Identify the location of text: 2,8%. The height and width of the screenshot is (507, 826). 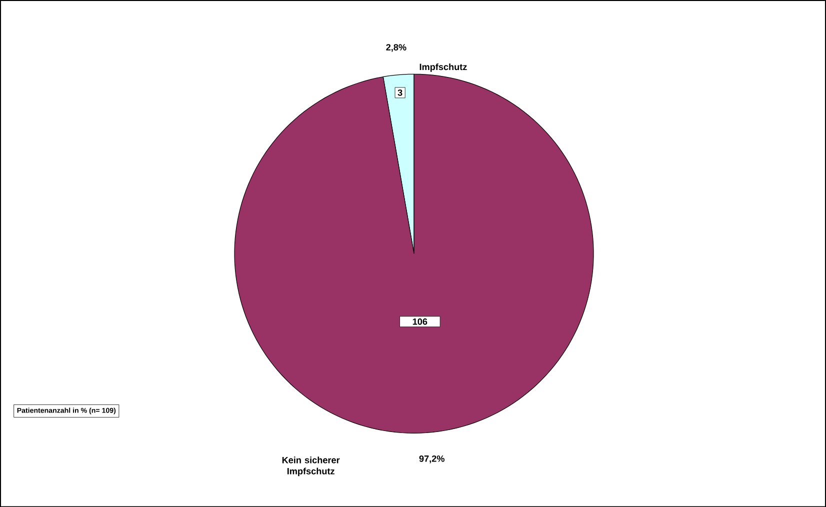
(396, 48).